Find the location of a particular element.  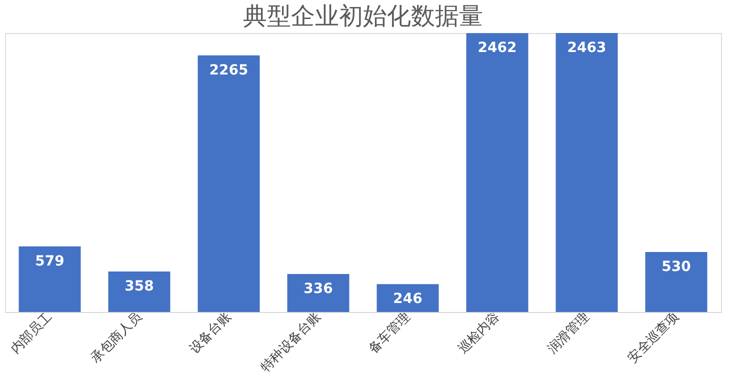

data-label: 2463 is located at coordinates (586, 48).